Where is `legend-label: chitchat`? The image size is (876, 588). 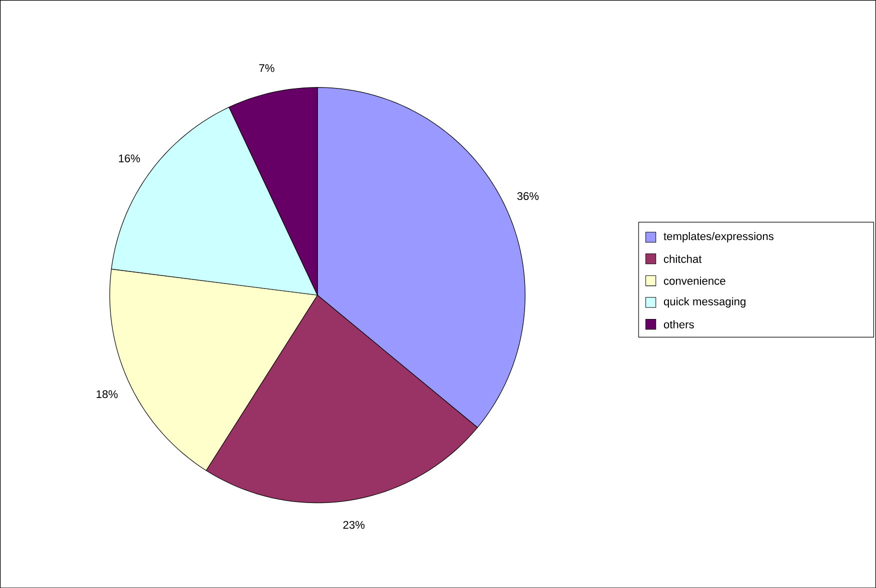 legend-label: chitchat is located at coordinates (683, 258).